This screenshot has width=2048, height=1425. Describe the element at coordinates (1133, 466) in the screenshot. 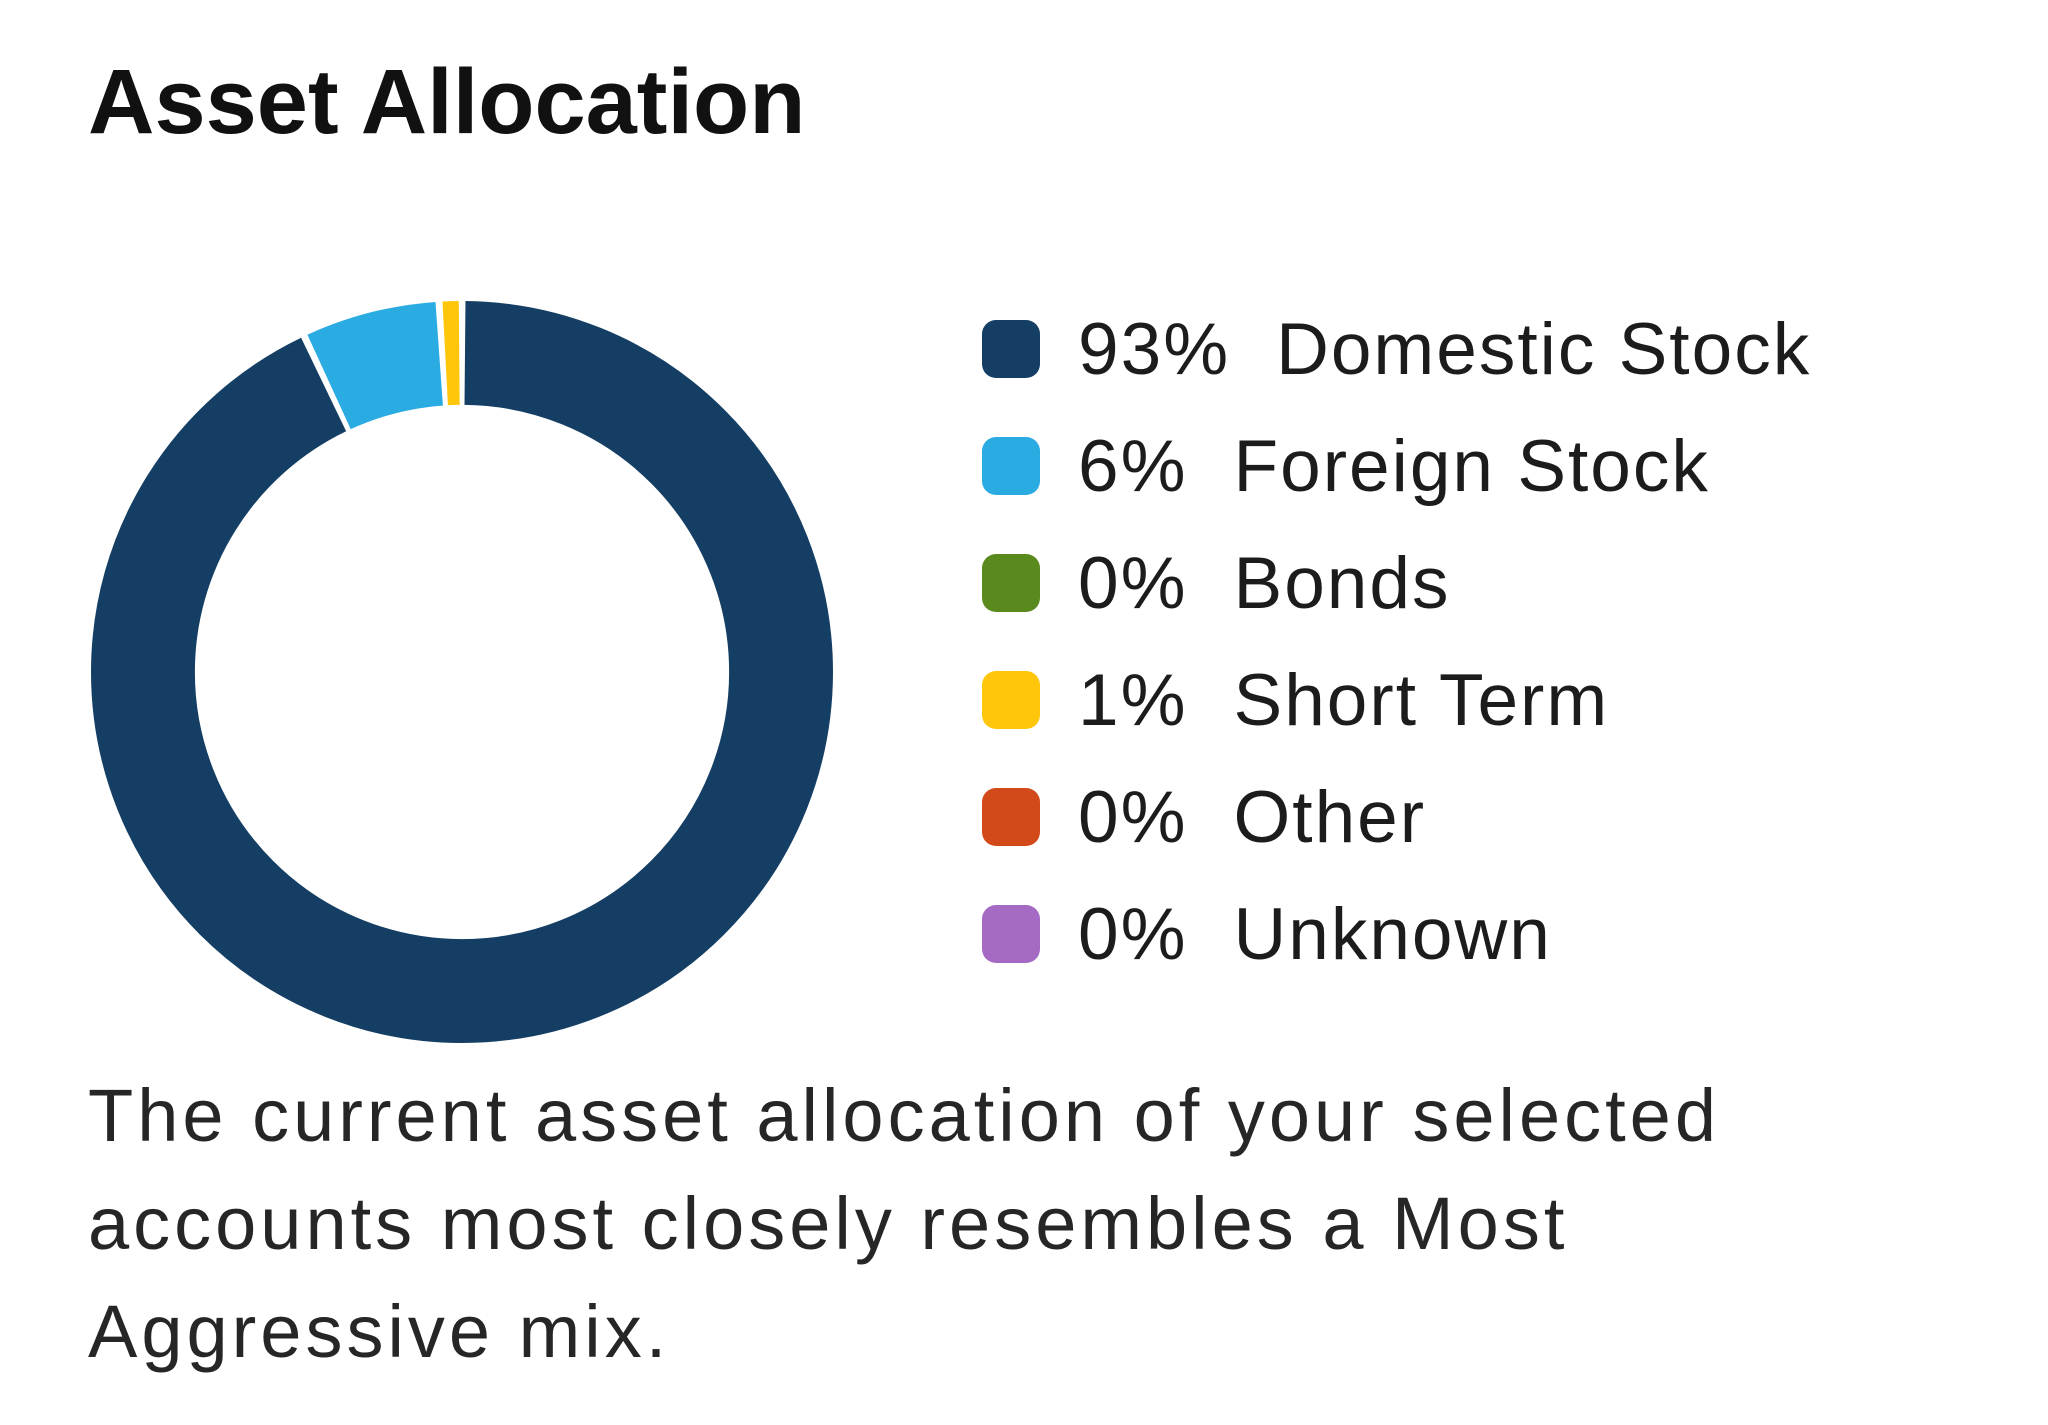

I see `legend-percent-foreign-stock: 6%` at that location.